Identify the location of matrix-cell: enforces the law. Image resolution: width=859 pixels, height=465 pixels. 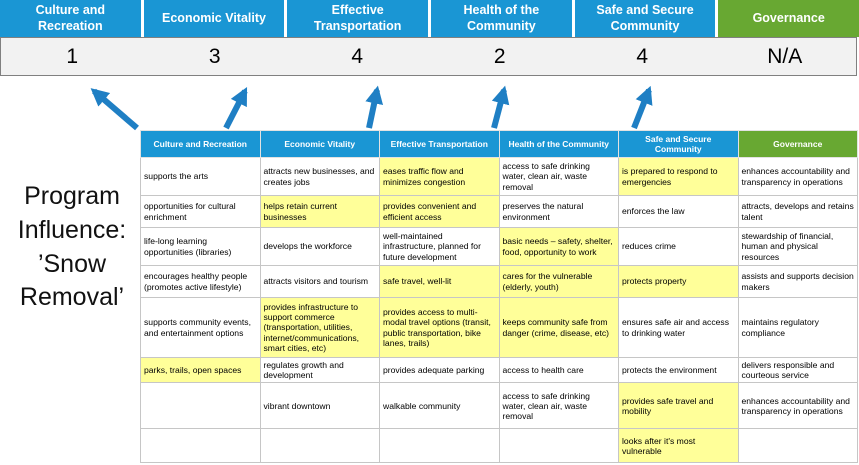
(678, 211).